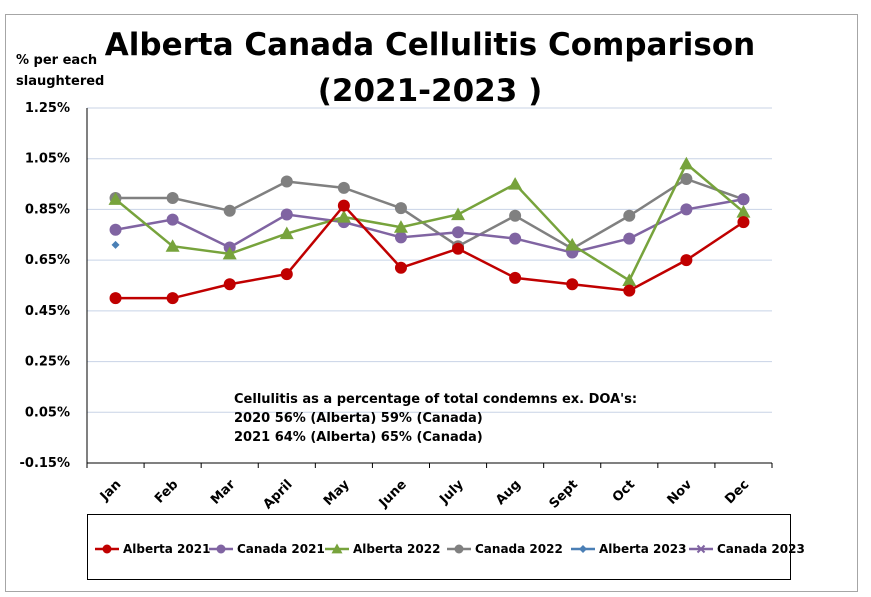 This screenshot has height=597, width=871. I want to click on x-tick-label: July, so click(451, 492).